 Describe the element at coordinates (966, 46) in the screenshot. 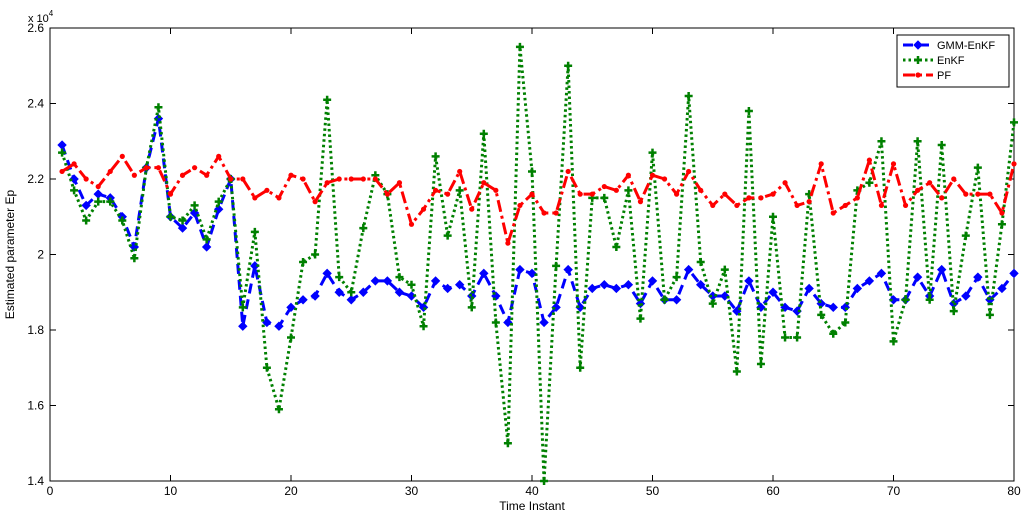

I see `legend-label-gmm-enkf: GMM-EnKF` at that location.